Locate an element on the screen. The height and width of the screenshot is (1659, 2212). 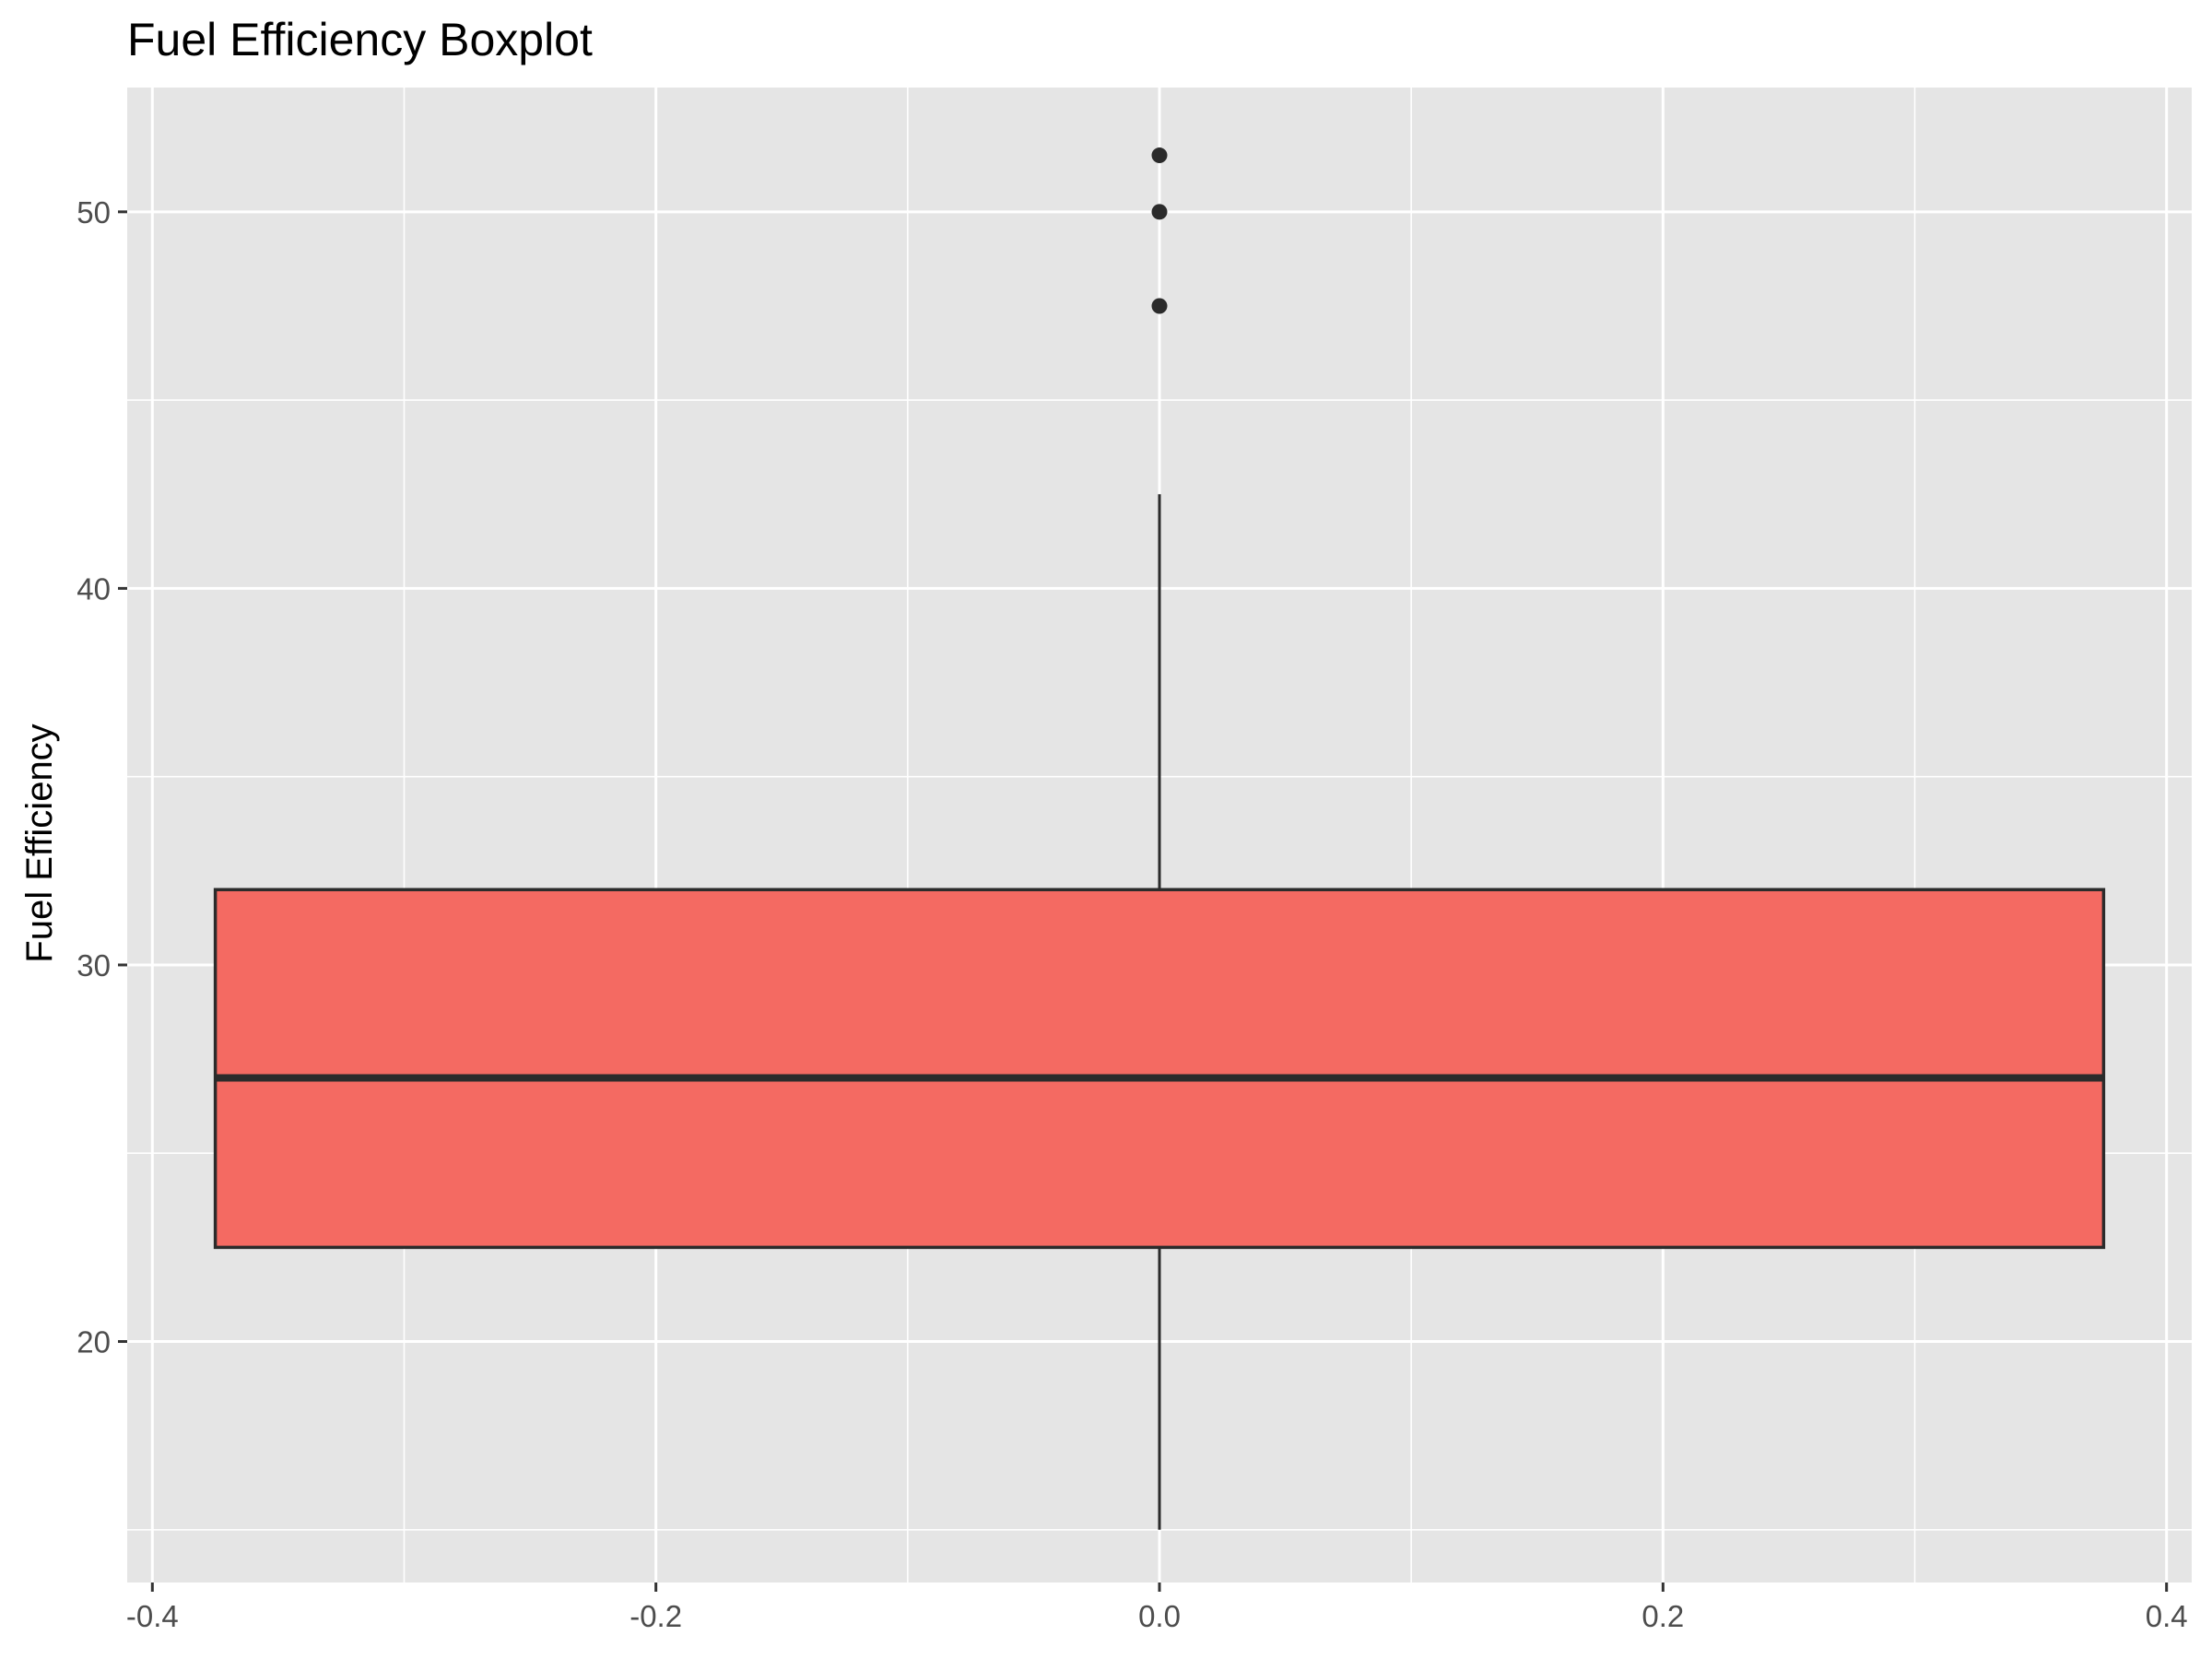
y-tick-label: 50 is located at coordinates (93, 212).